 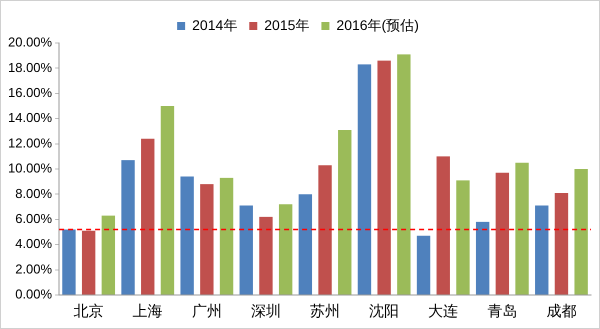 I want to click on x-tick-label: 大连, so click(x=443, y=311).